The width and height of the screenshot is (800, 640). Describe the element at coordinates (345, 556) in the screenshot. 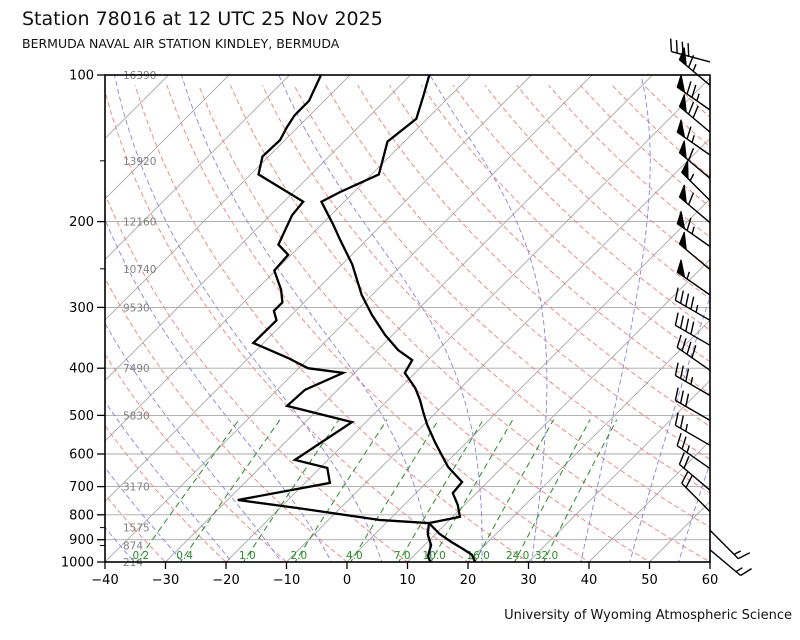

I see `mixing-ratio-labels: 0.2 0.4 1.0 2.0 4.0 7.0 10.0 16.0 24.0 32.0` at that location.